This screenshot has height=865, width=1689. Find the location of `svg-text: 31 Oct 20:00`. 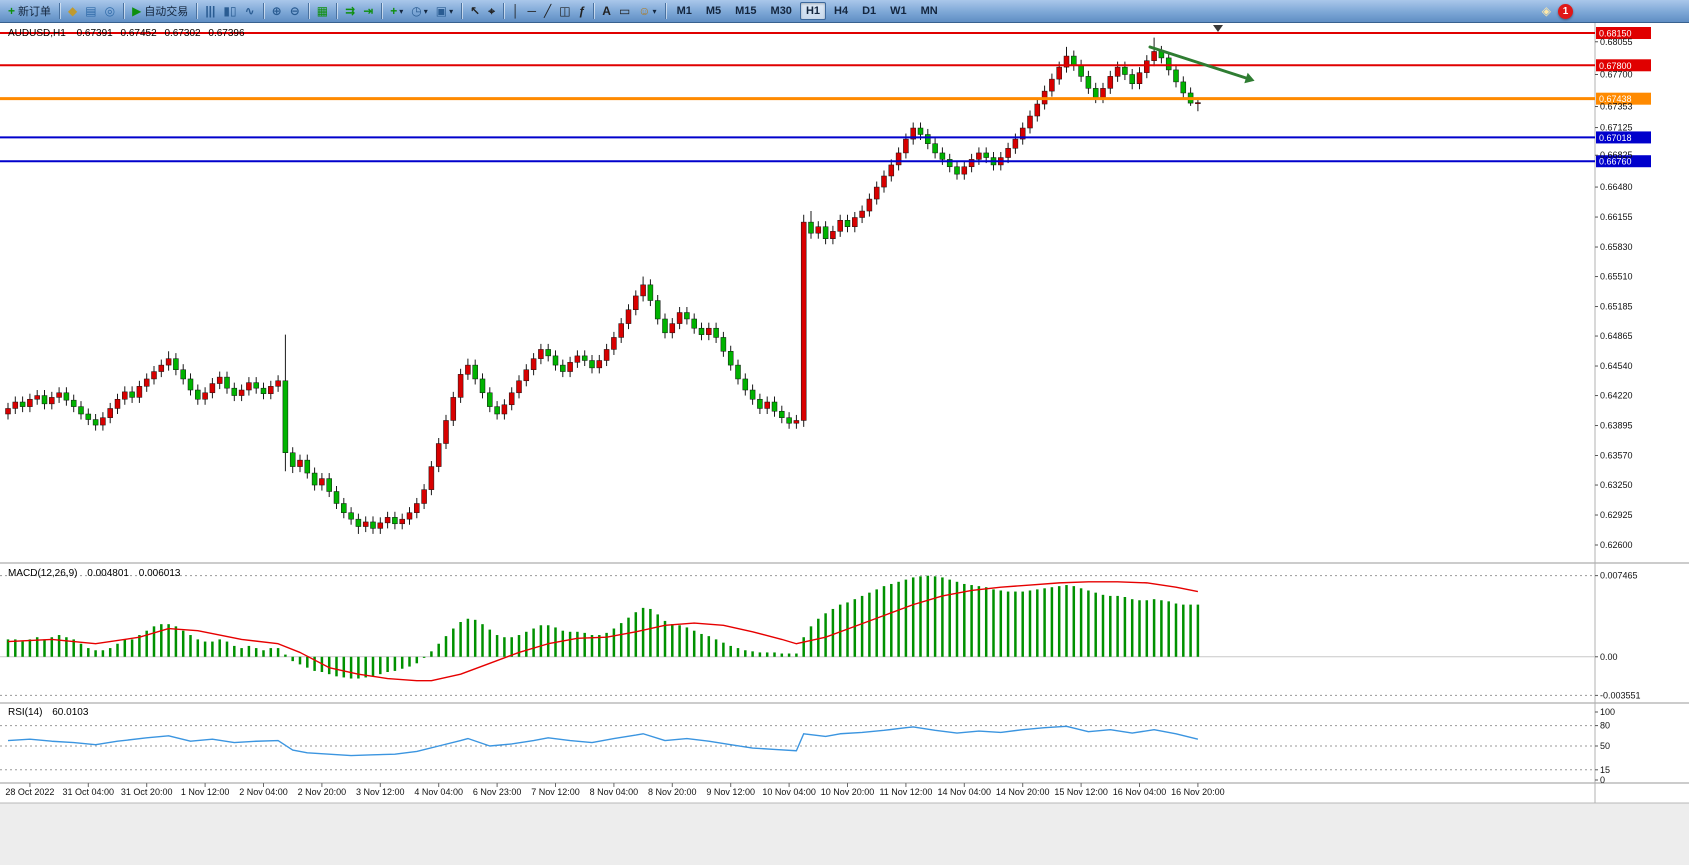

svg-text: 31 Oct 20:00 is located at coordinates (147, 792).